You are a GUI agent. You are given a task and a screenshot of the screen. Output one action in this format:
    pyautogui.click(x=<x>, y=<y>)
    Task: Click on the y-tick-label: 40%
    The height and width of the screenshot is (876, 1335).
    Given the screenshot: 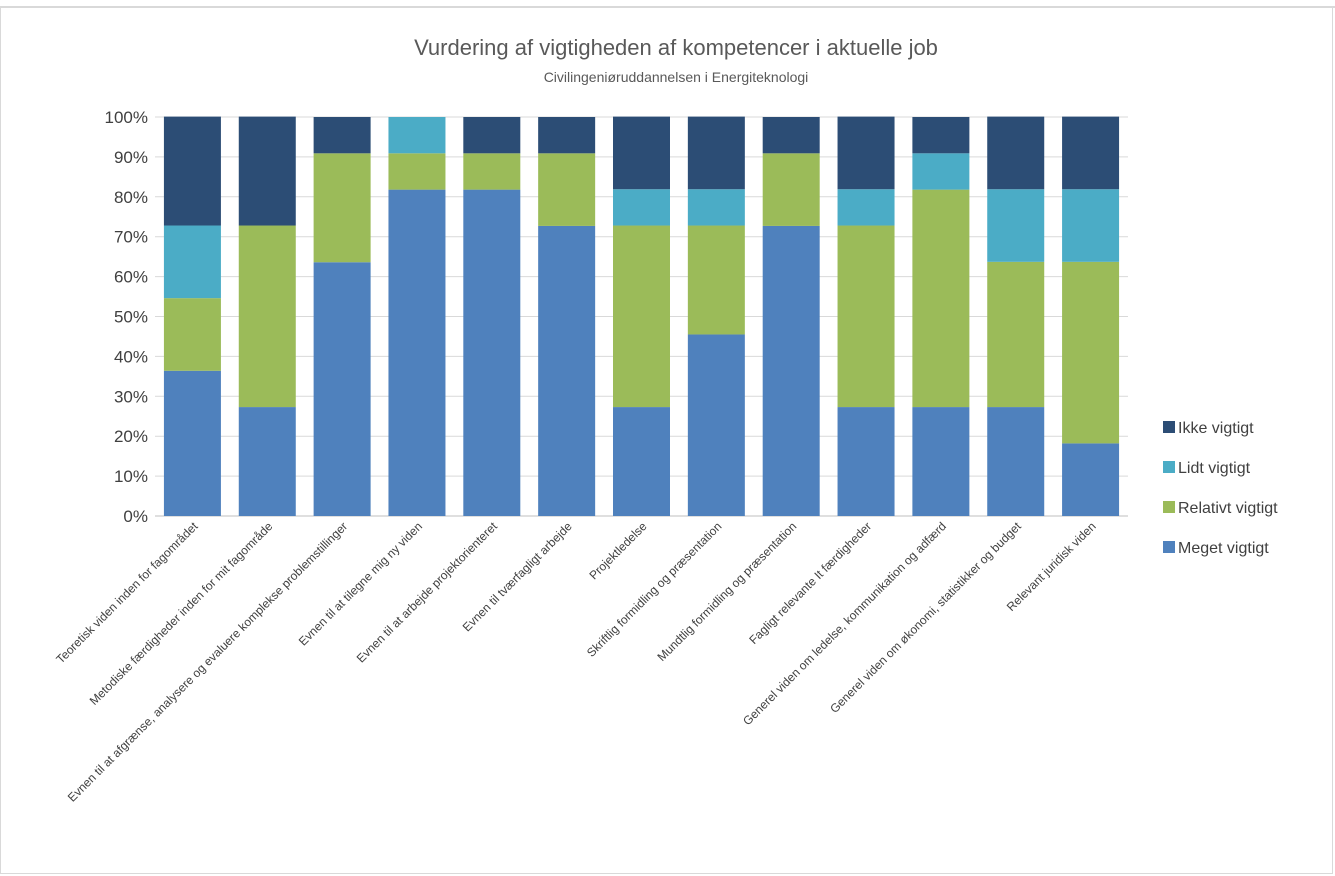 What is the action you would take?
    pyautogui.click(x=131, y=356)
    